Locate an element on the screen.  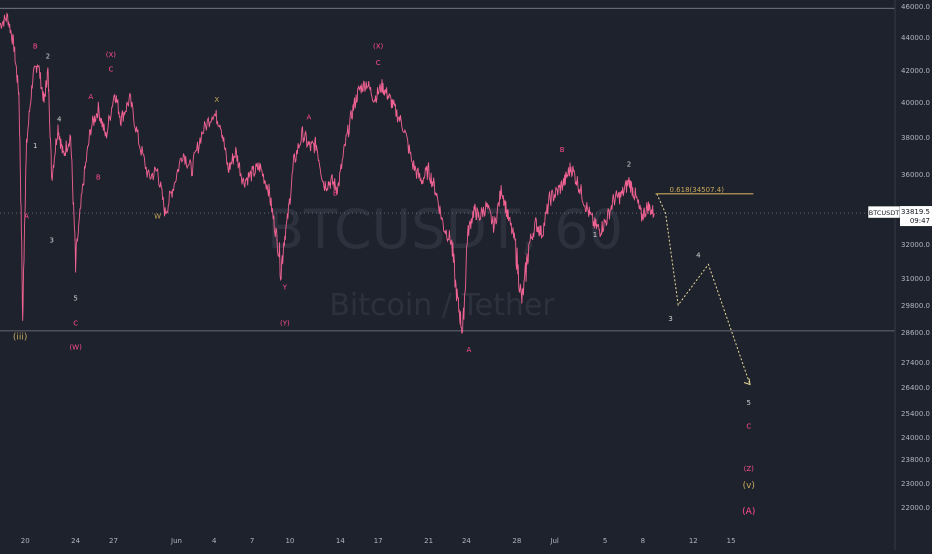
time-tick-label: 17 is located at coordinates (378, 541).